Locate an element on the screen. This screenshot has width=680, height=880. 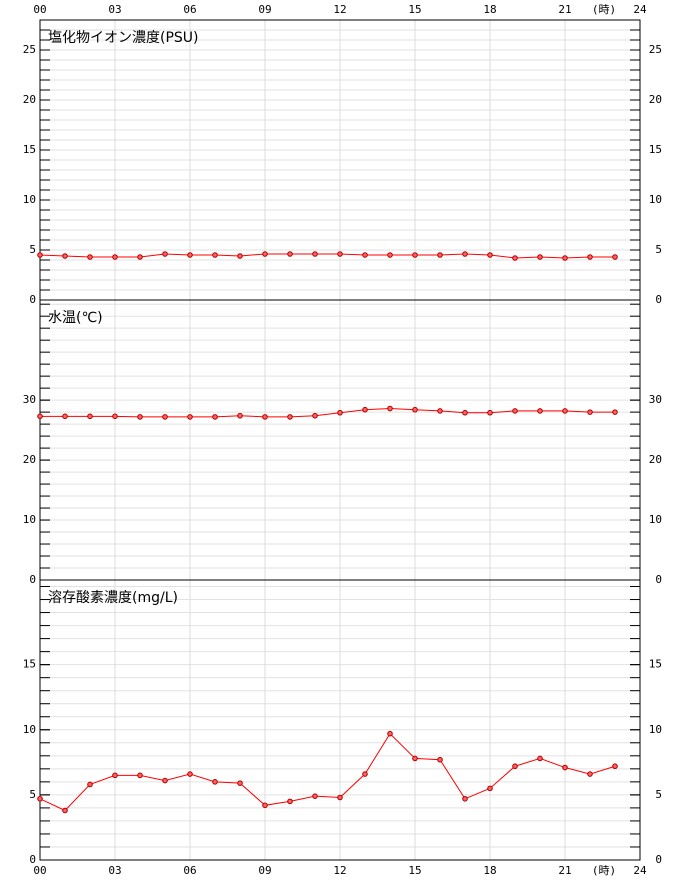
panel-title: 水温(℃) is located at coordinates (75, 318).